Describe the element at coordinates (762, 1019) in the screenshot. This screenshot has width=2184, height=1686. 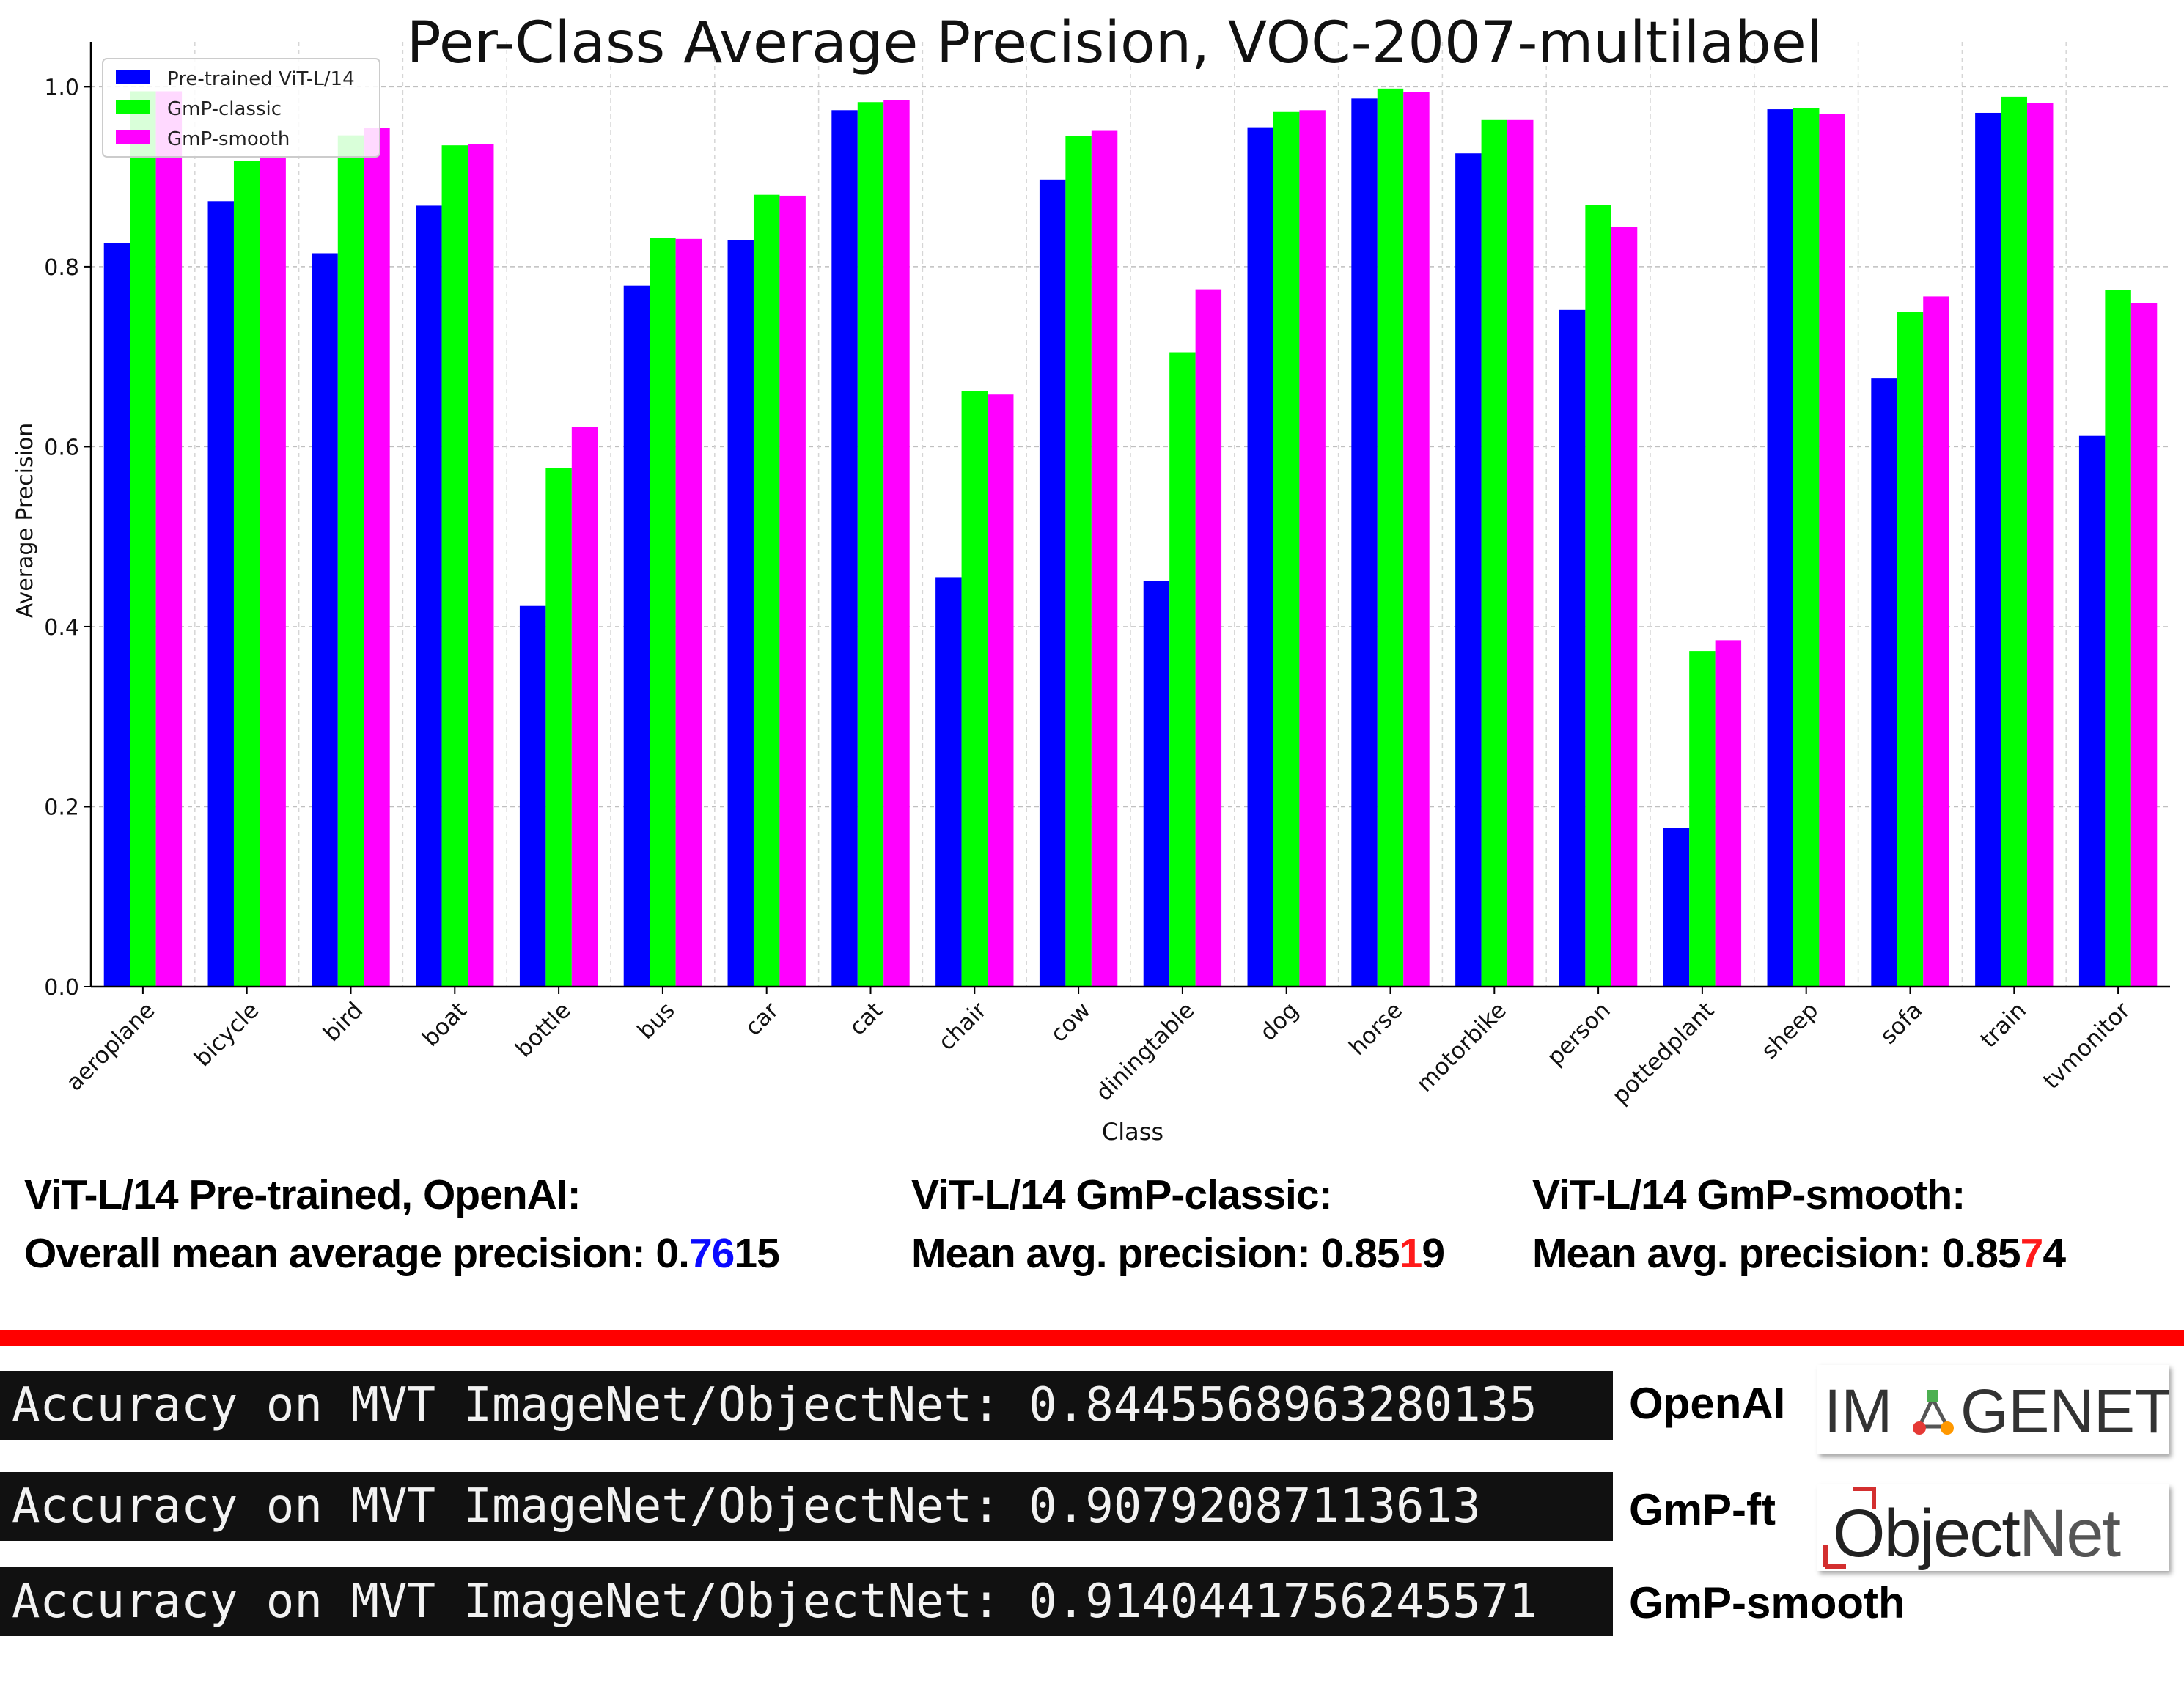
I see `x-tick-label-car: car` at that location.